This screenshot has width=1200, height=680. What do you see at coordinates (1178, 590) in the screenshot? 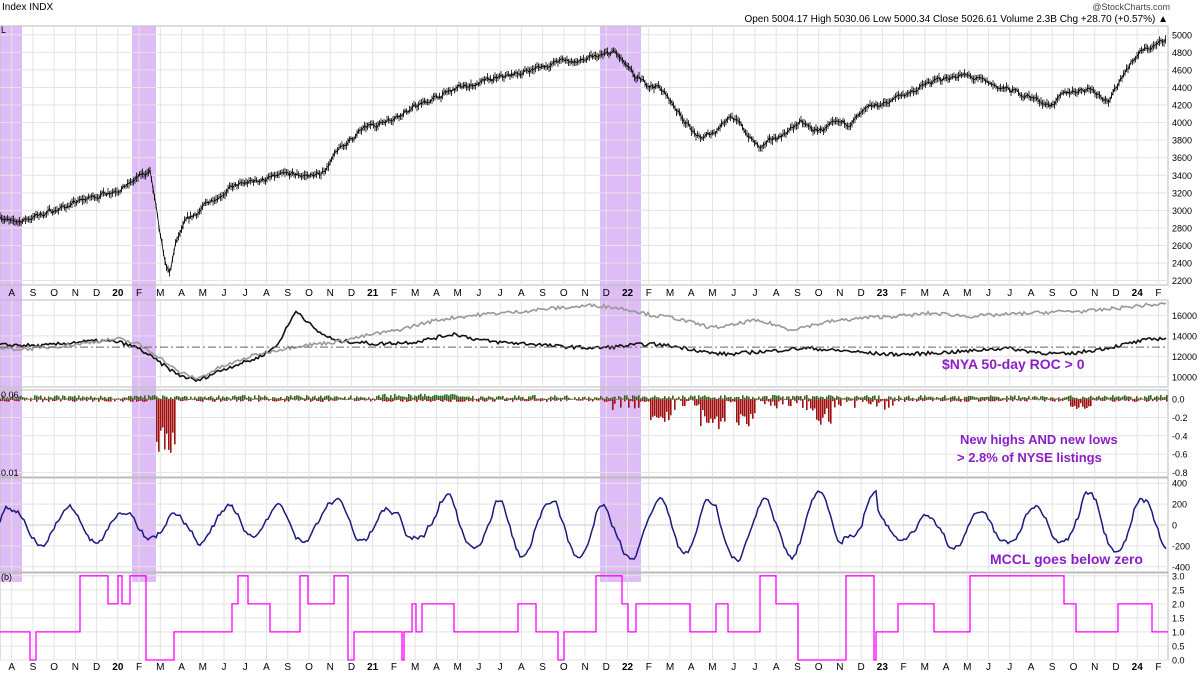
I see `y-tick-label: 2.5` at bounding box center [1178, 590].